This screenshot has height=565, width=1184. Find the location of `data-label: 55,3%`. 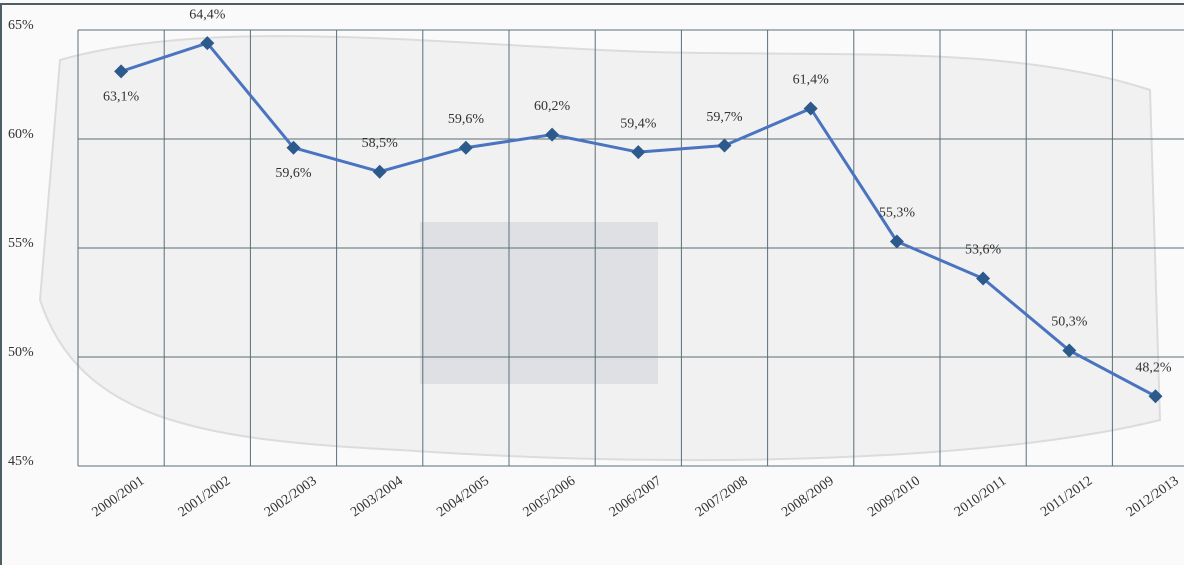

data-label: 55,3% is located at coordinates (897, 213).